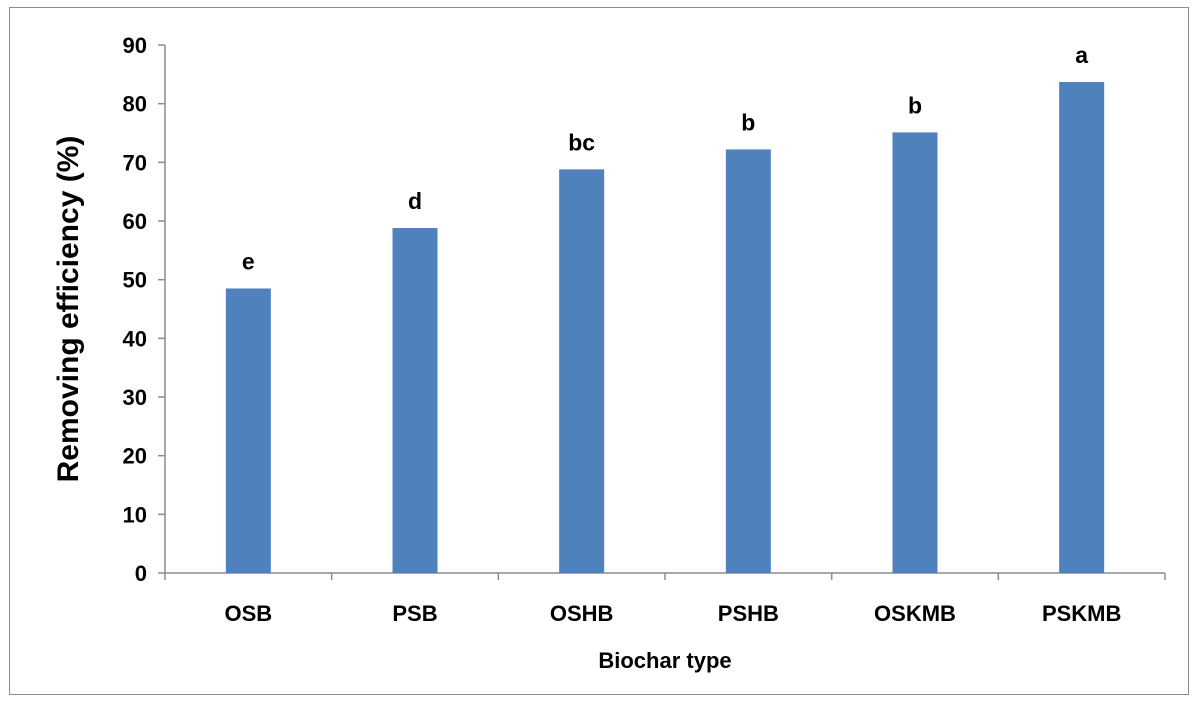  What do you see at coordinates (581, 142) in the screenshot?
I see `significance-label: bc` at bounding box center [581, 142].